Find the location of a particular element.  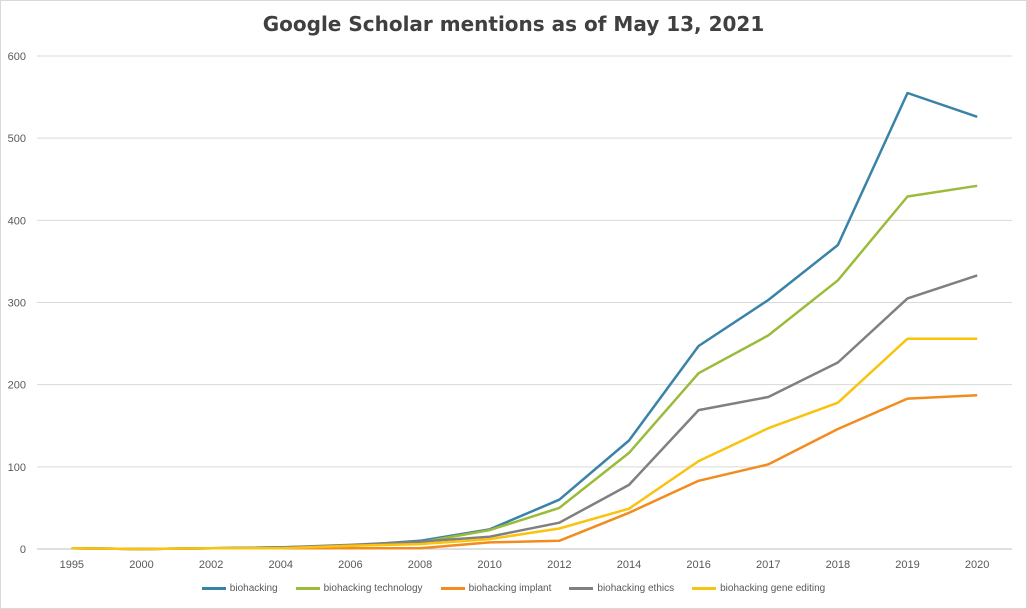

x-tick-label: 2016 is located at coordinates (698, 565).